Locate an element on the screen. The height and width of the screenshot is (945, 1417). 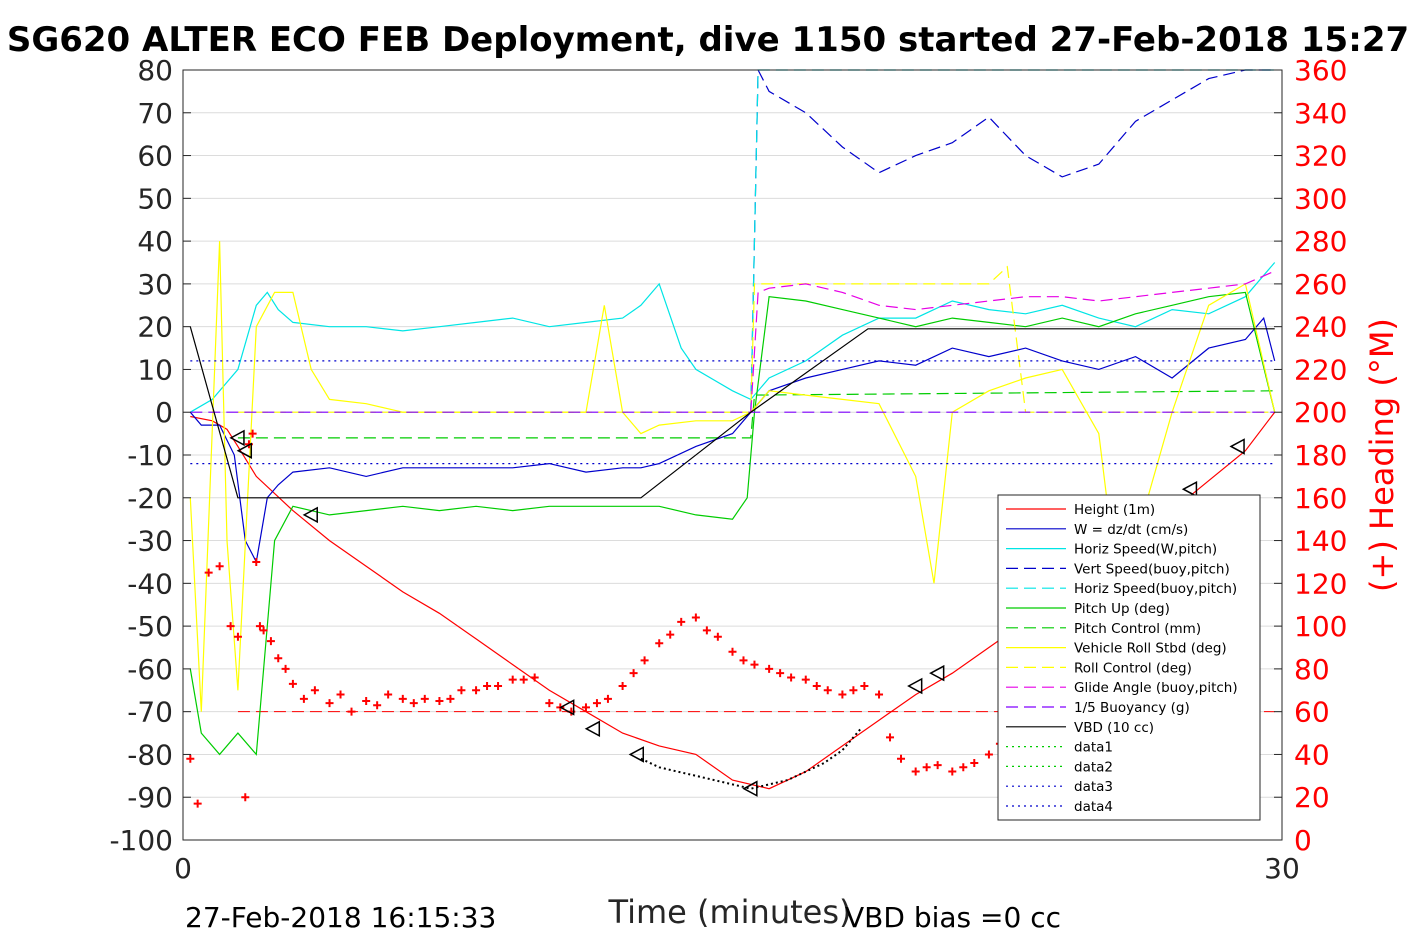
right-tick-label: 240 is located at coordinates (1320, 327).